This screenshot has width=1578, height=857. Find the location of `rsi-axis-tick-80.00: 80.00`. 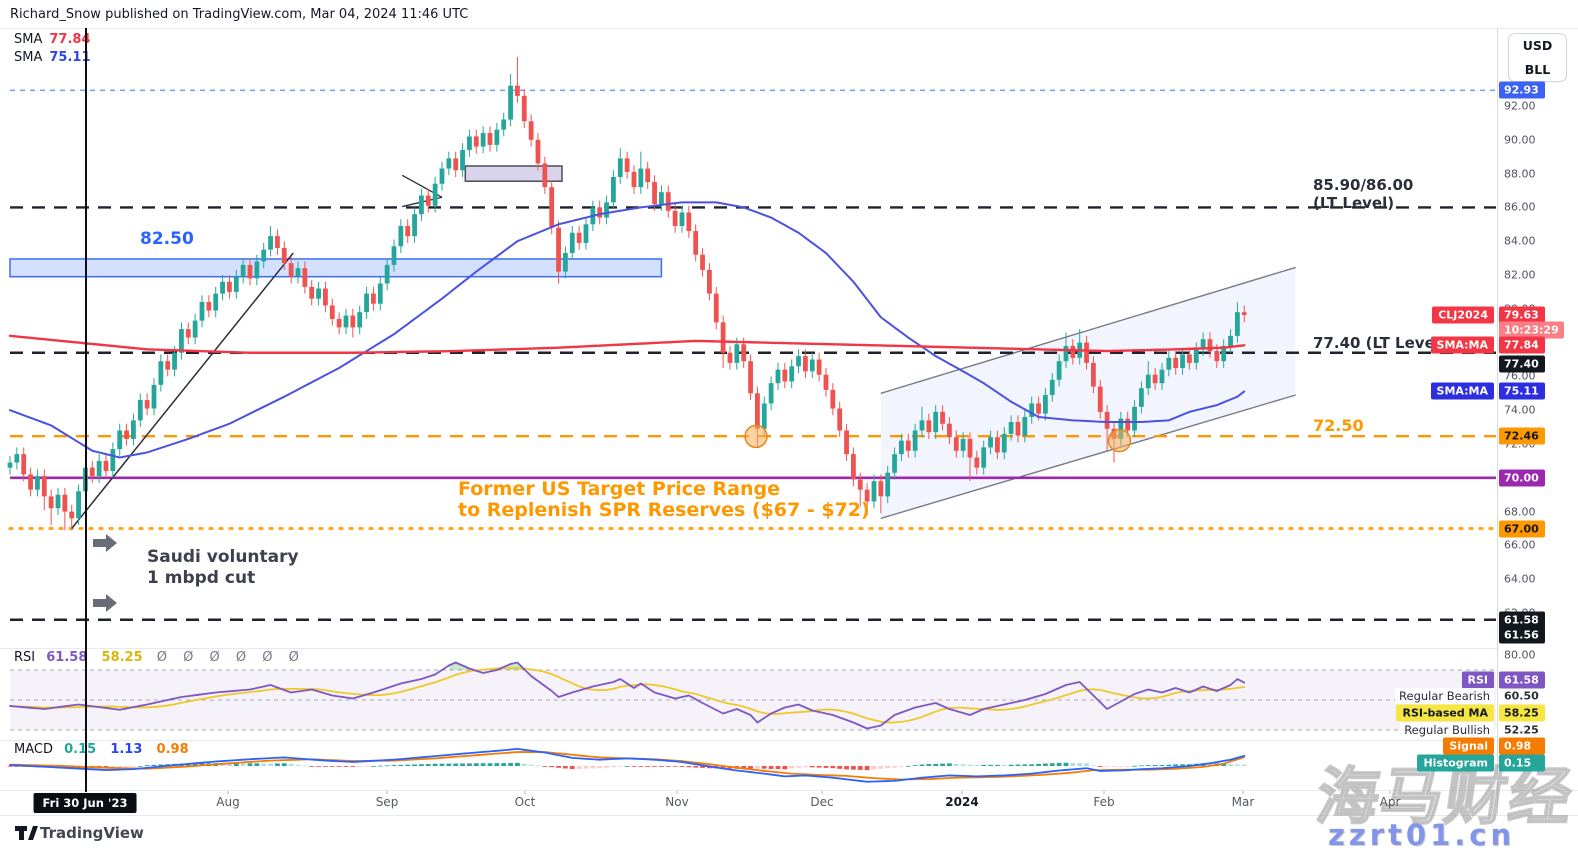

rsi-axis-tick-80.00: 80.00 is located at coordinates (1520, 655).